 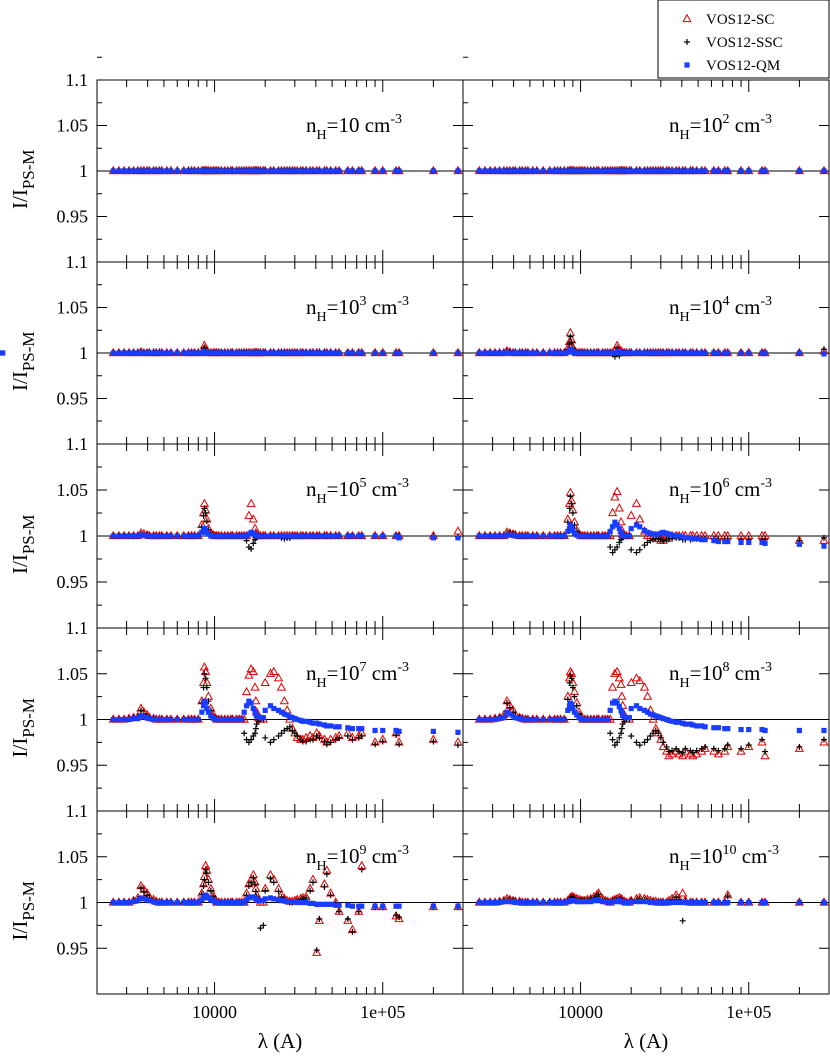 What do you see at coordinates (23, 911) in the screenshot?
I see `y-axis-label: I/IPS-M` at bounding box center [23, 911].